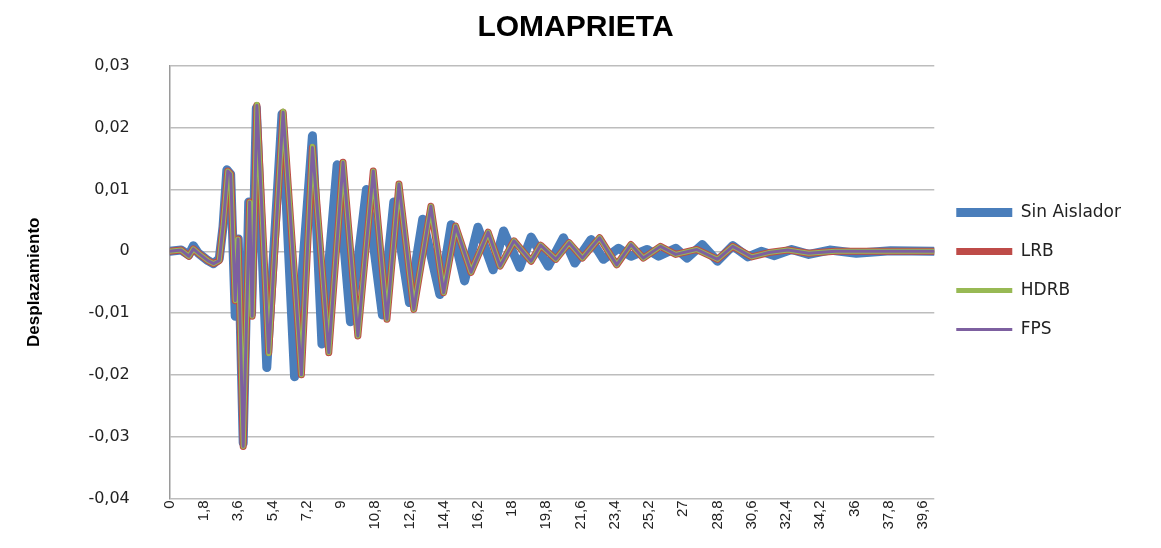 Image resolution: width=1161 pixels, height=548 pixels. Describe the element at coordinates (575, 26) in the screenshot. I see `chart-title: LOMAPRIETA` at that location.